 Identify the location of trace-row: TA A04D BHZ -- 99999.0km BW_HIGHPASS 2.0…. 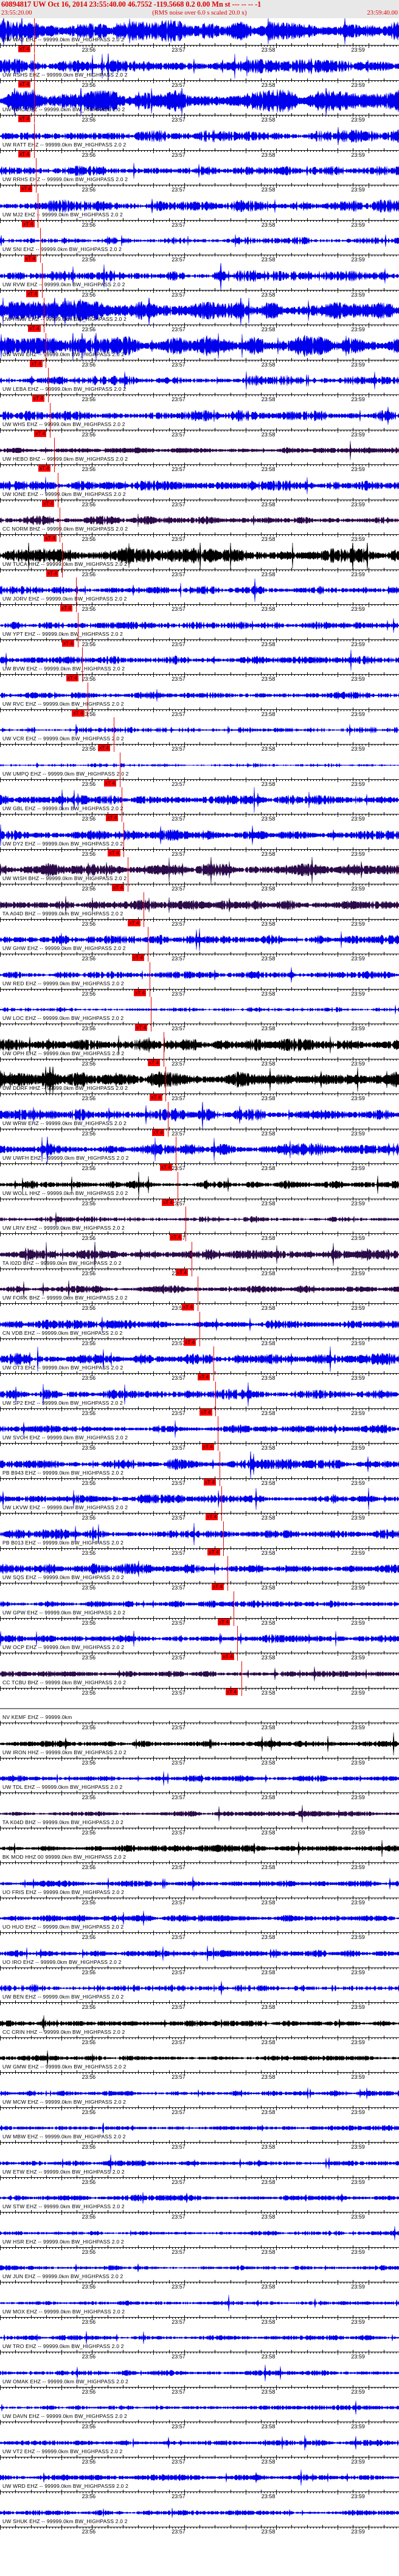
(199, 910).